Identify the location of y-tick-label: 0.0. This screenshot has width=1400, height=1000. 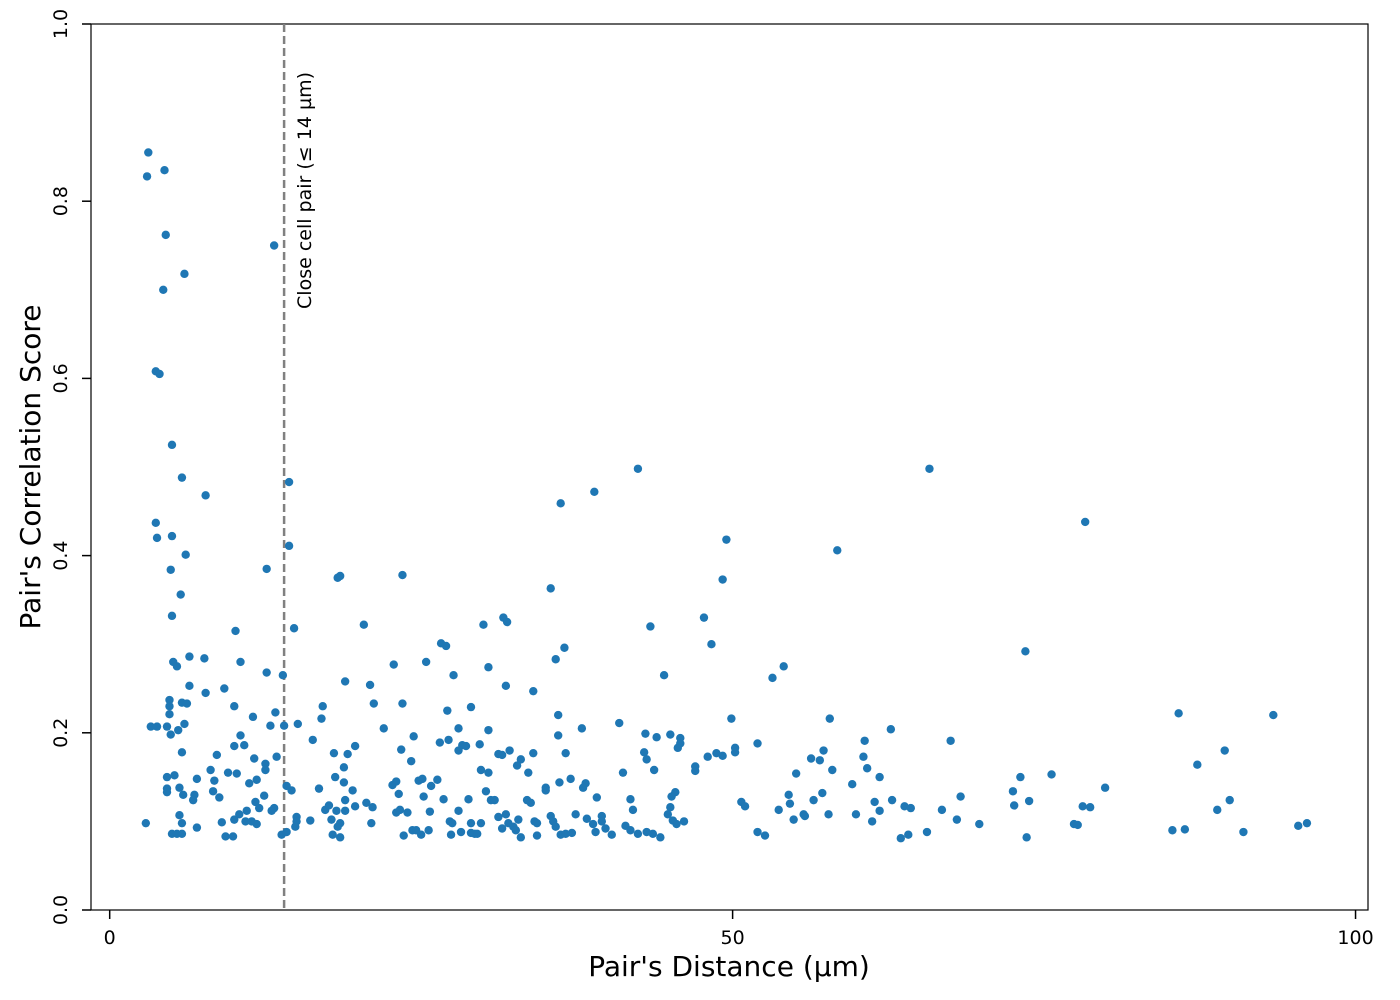
(61, 910).